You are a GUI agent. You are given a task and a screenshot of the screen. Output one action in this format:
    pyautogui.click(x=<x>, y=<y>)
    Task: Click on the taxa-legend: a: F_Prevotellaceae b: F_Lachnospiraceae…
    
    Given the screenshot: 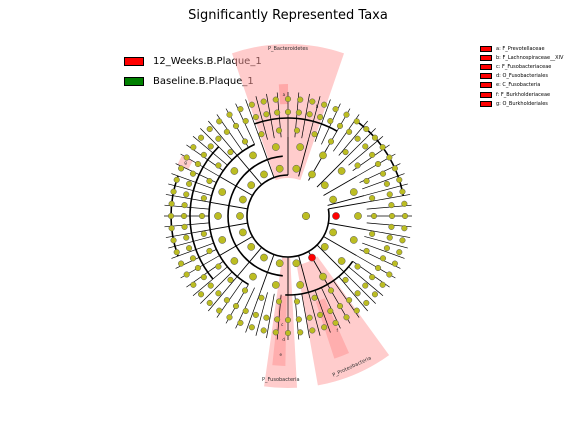 What is the action you would take?
    pyautogui.click(x=521, y=76)
    